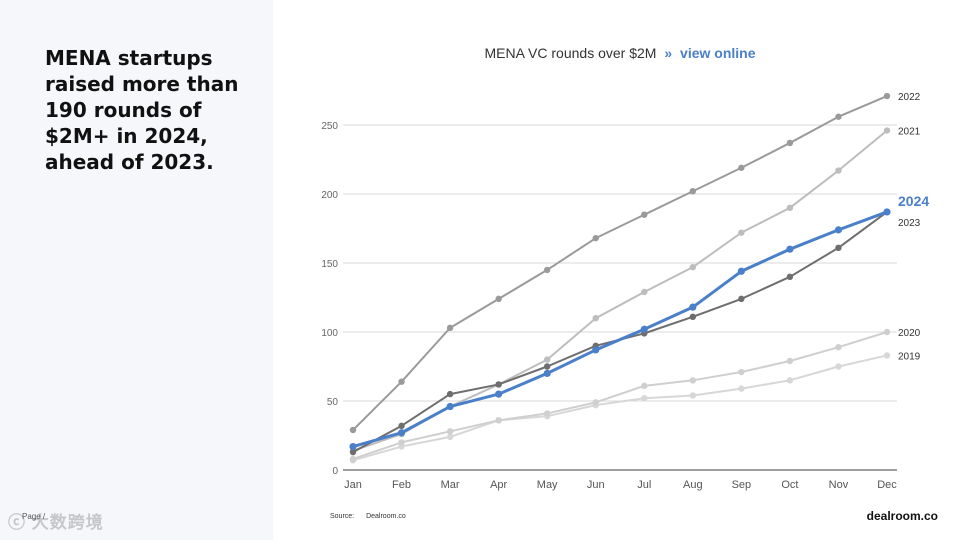 Image resolution: width=960 pixels, height=540 pixels. Describe the element at coordinates (887, 485) in the screenshot. I see `x-tick-label: Dec` at that location.